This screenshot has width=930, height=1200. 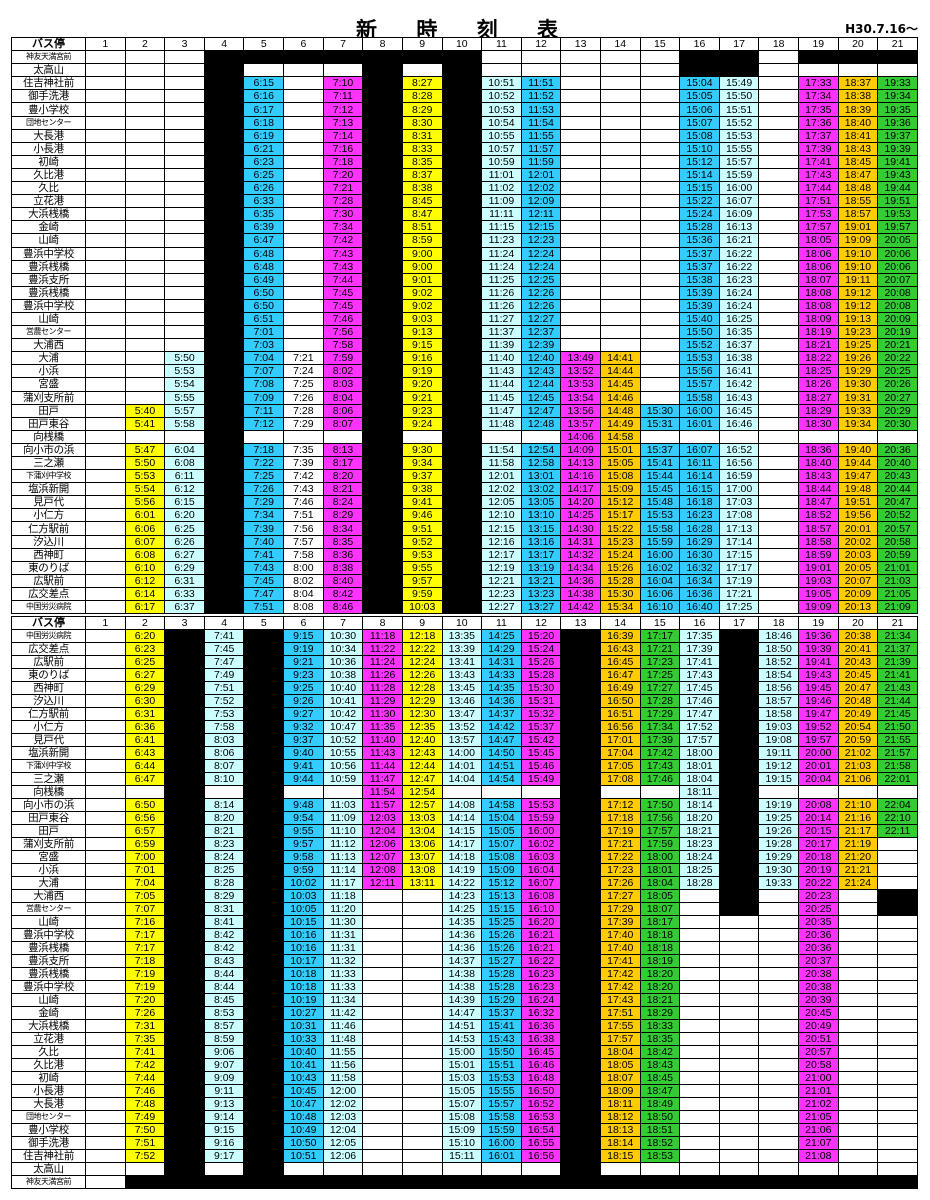 I want to click on departure-time: 7:59, so click(x=343, y=358).